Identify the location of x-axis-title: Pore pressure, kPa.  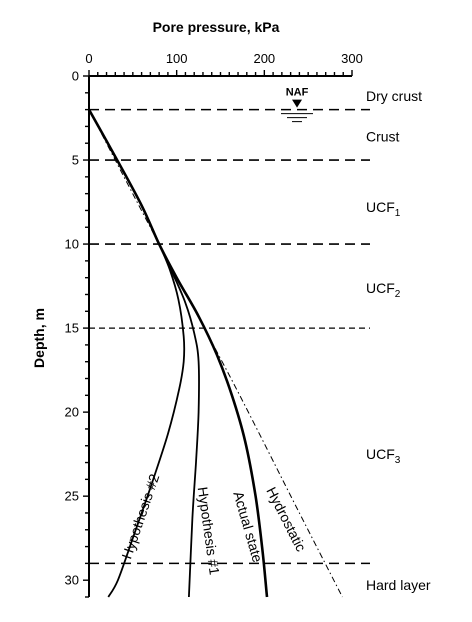
(216, 27).